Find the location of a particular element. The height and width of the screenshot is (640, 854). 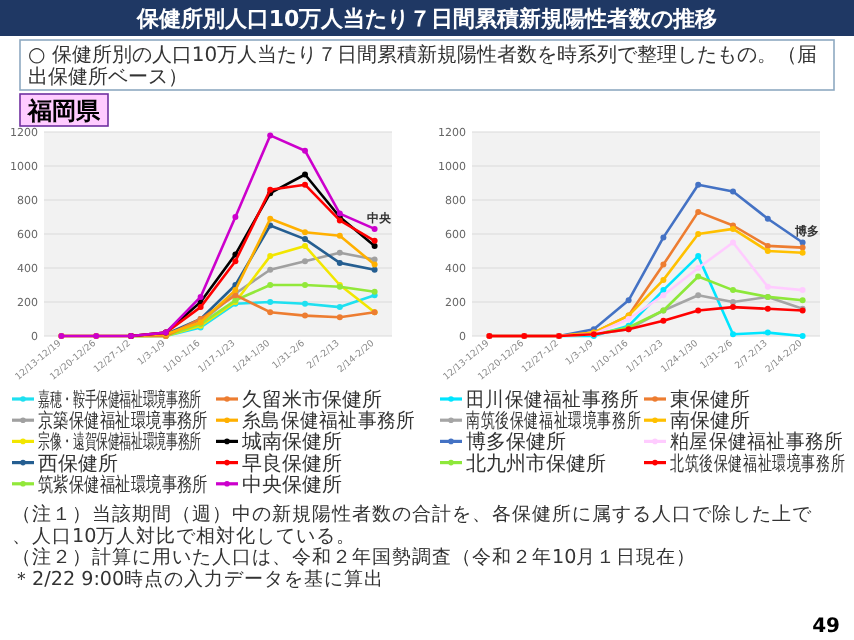

text: 49 is located at coordinates (826, 627).